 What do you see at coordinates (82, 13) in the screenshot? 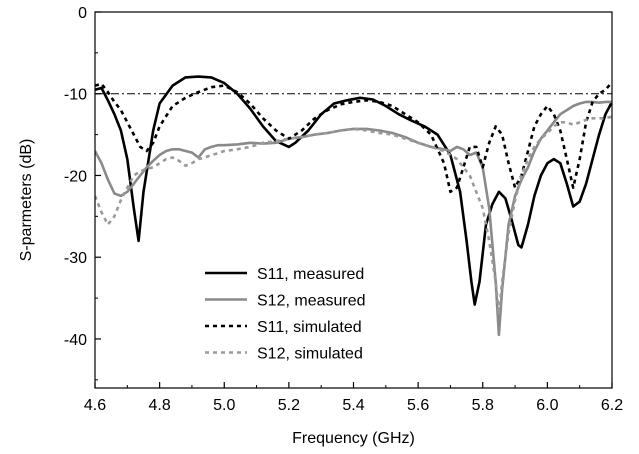
I see `y-tick-label: 0` at bounding box center [82, 13].